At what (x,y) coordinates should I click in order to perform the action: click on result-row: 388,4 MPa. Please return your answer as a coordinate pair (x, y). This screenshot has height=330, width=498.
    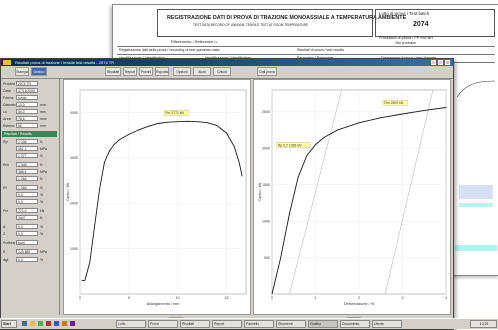
    Looking at the image, I should click on (25, 172).